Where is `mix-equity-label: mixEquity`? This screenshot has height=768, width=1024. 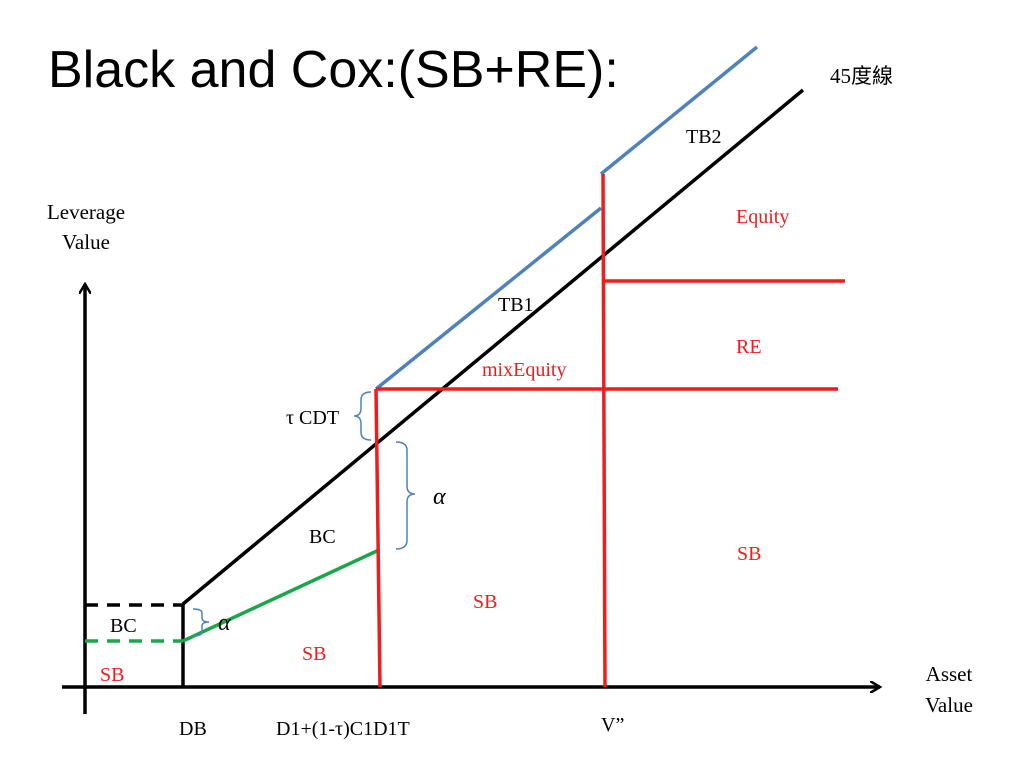
mix-equity-label: mixEquity is located at coordinates (524, 370).